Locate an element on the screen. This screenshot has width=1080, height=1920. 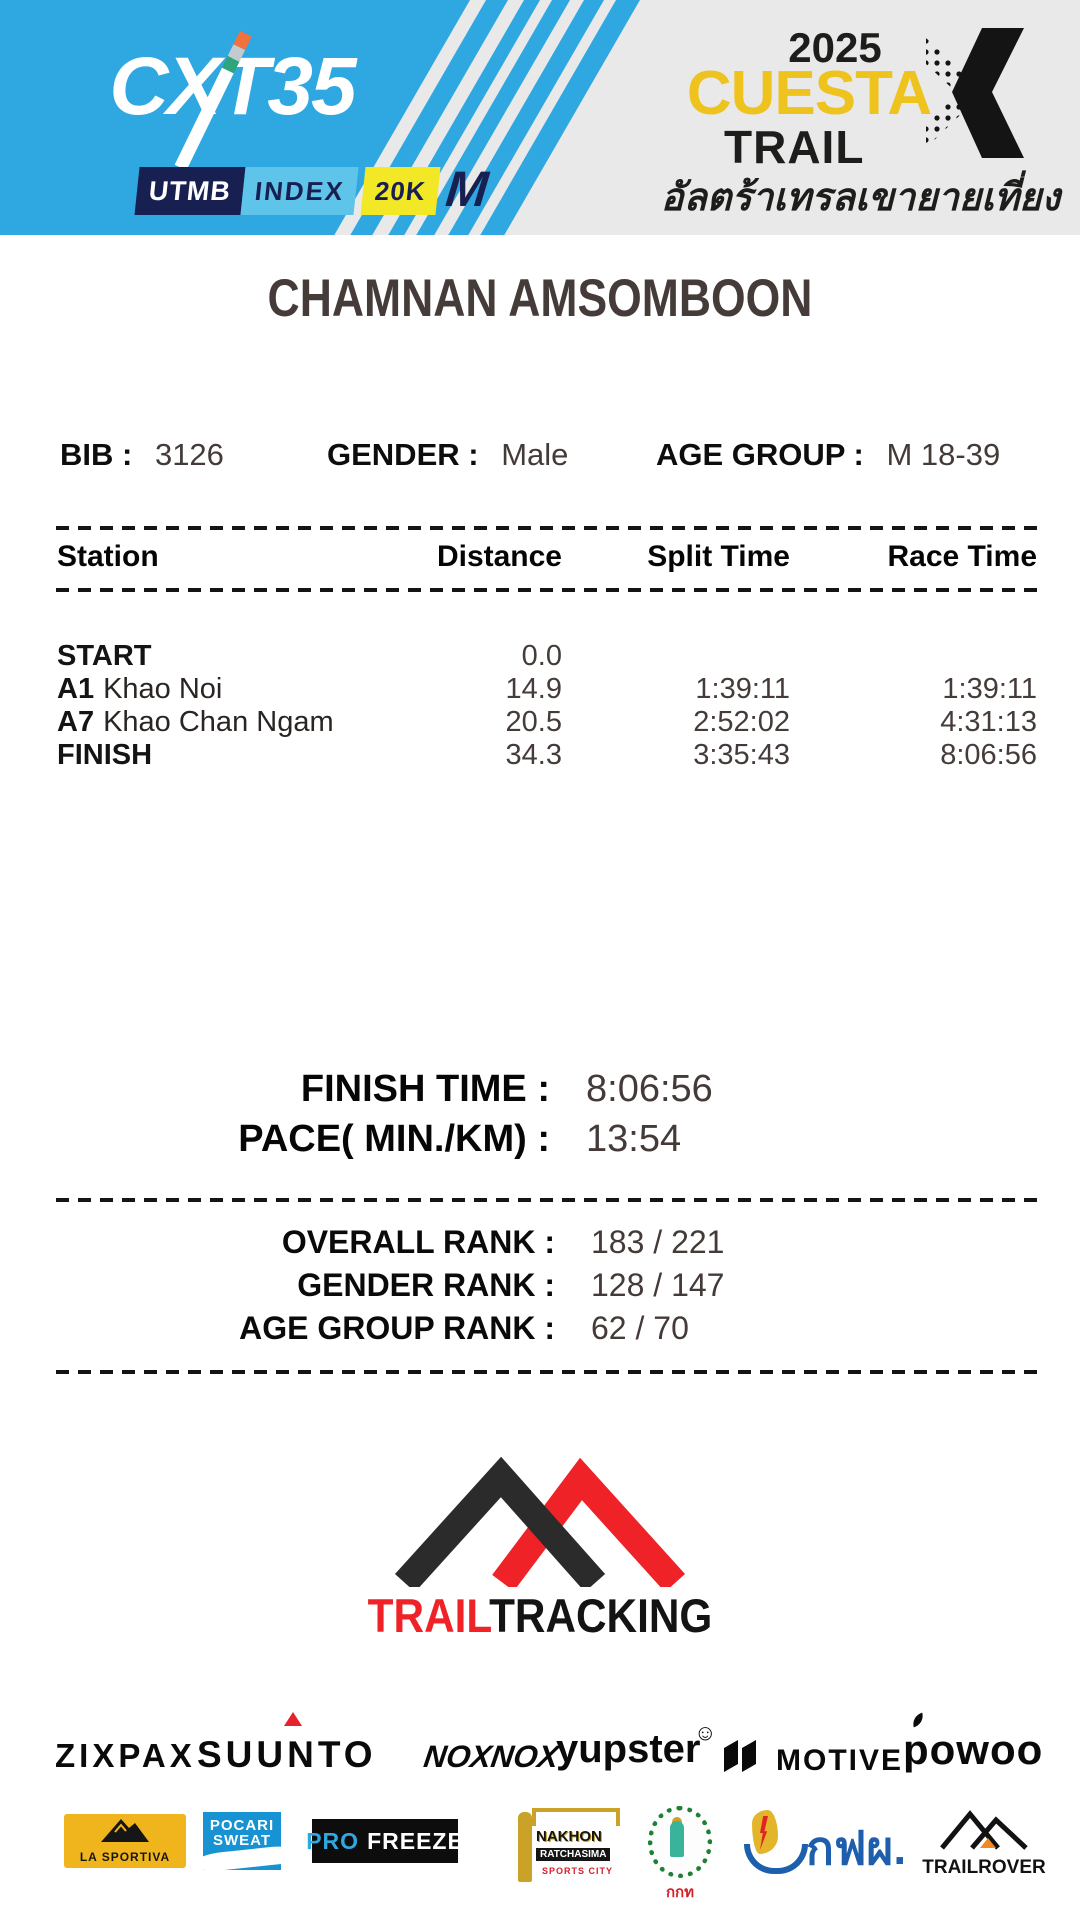
overall-rank-label: OVERALL RANK : is located at coordinates (418, 1242).